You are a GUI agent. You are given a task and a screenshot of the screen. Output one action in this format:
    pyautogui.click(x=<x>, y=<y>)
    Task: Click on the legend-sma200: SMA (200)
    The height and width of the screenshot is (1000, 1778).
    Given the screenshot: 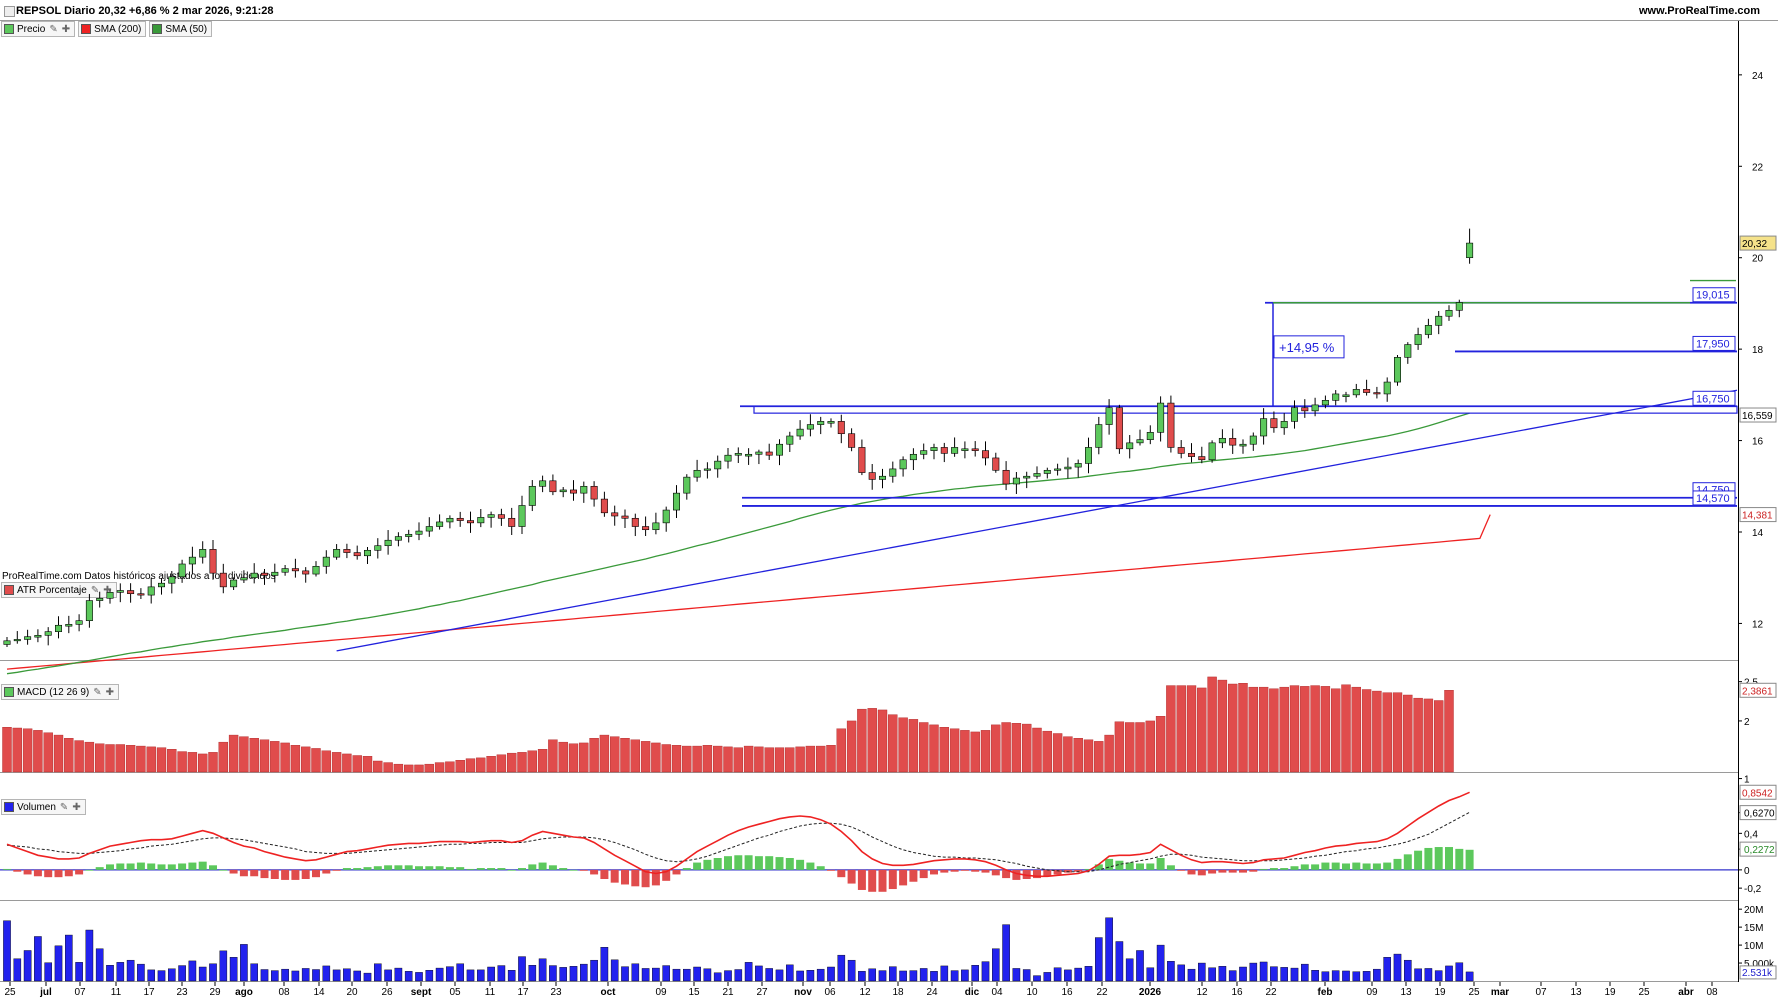 What is the action you would take?
    pyautogui.click(x=112, y=29)
    